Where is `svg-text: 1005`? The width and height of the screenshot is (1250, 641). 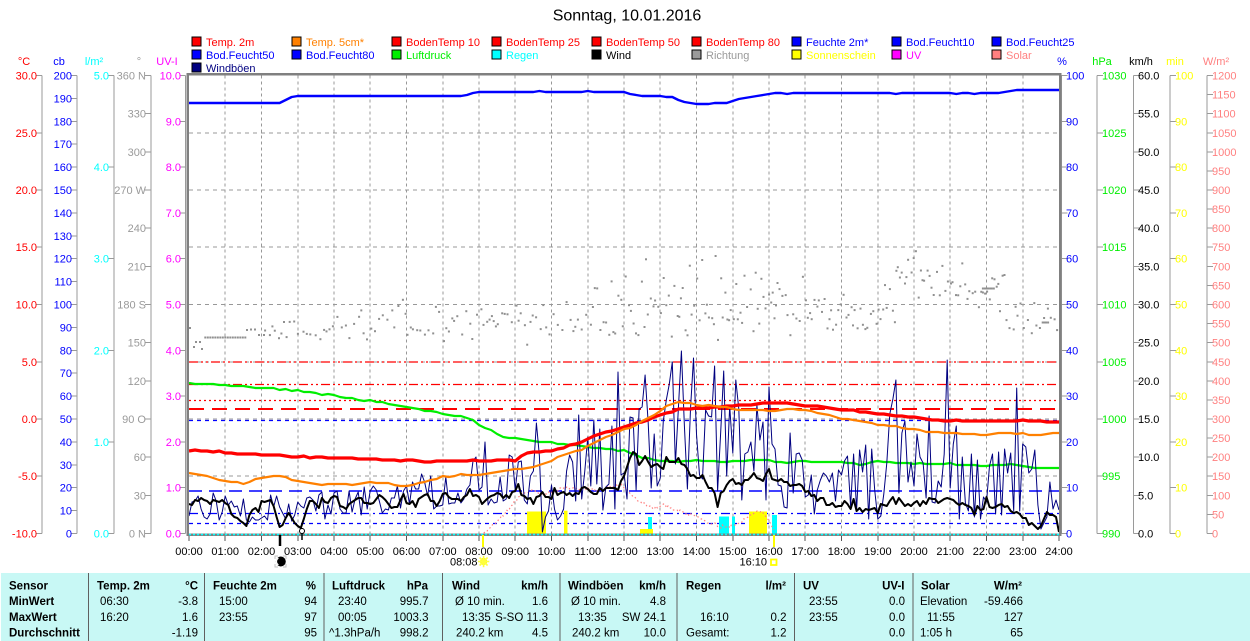 svg-text: 1005 is located at coordinates (1114, 363).